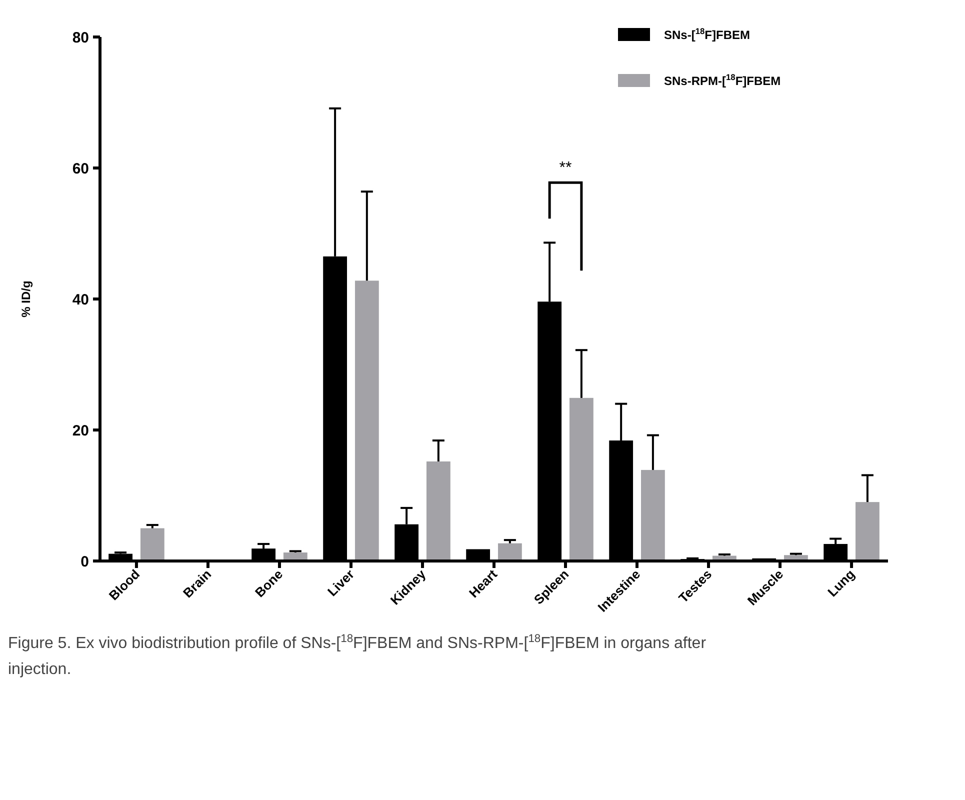 The width and height of the screenshot is (965, 800). What do you see at coordinates (80, 37) in the screenshot?
I see `y-tick-label: 80` at bounding box center [80, 37].